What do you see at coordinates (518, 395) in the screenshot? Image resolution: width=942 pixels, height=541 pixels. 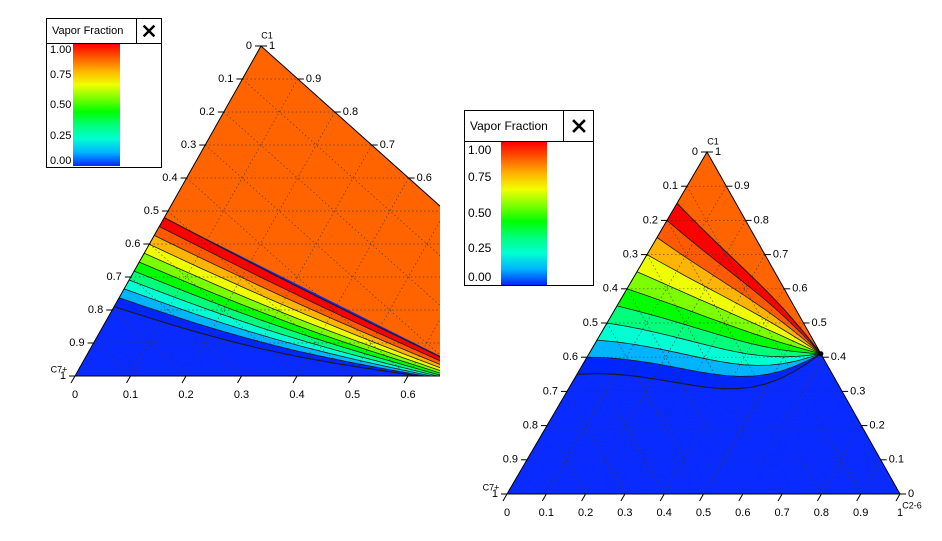 I see `bottom-axis-tick-label: 0.8` at bounding box center [518, 395].